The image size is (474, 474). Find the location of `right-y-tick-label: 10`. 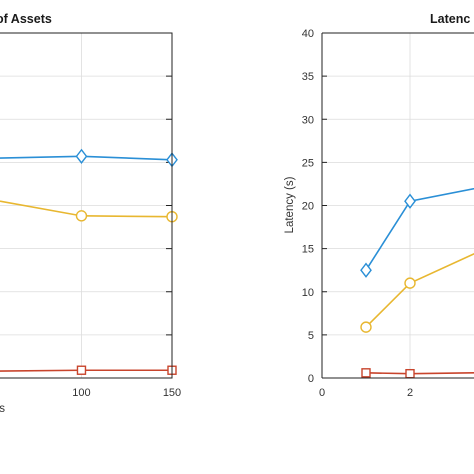

right-y-tick-label: 10 is located at coordinates (308, 293).